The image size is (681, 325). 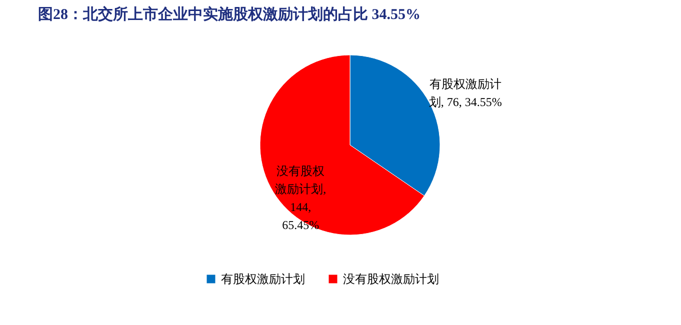 I want to click on data-label: 有股权激励计划, 76, 34.55%, so click(x=465, y=93).